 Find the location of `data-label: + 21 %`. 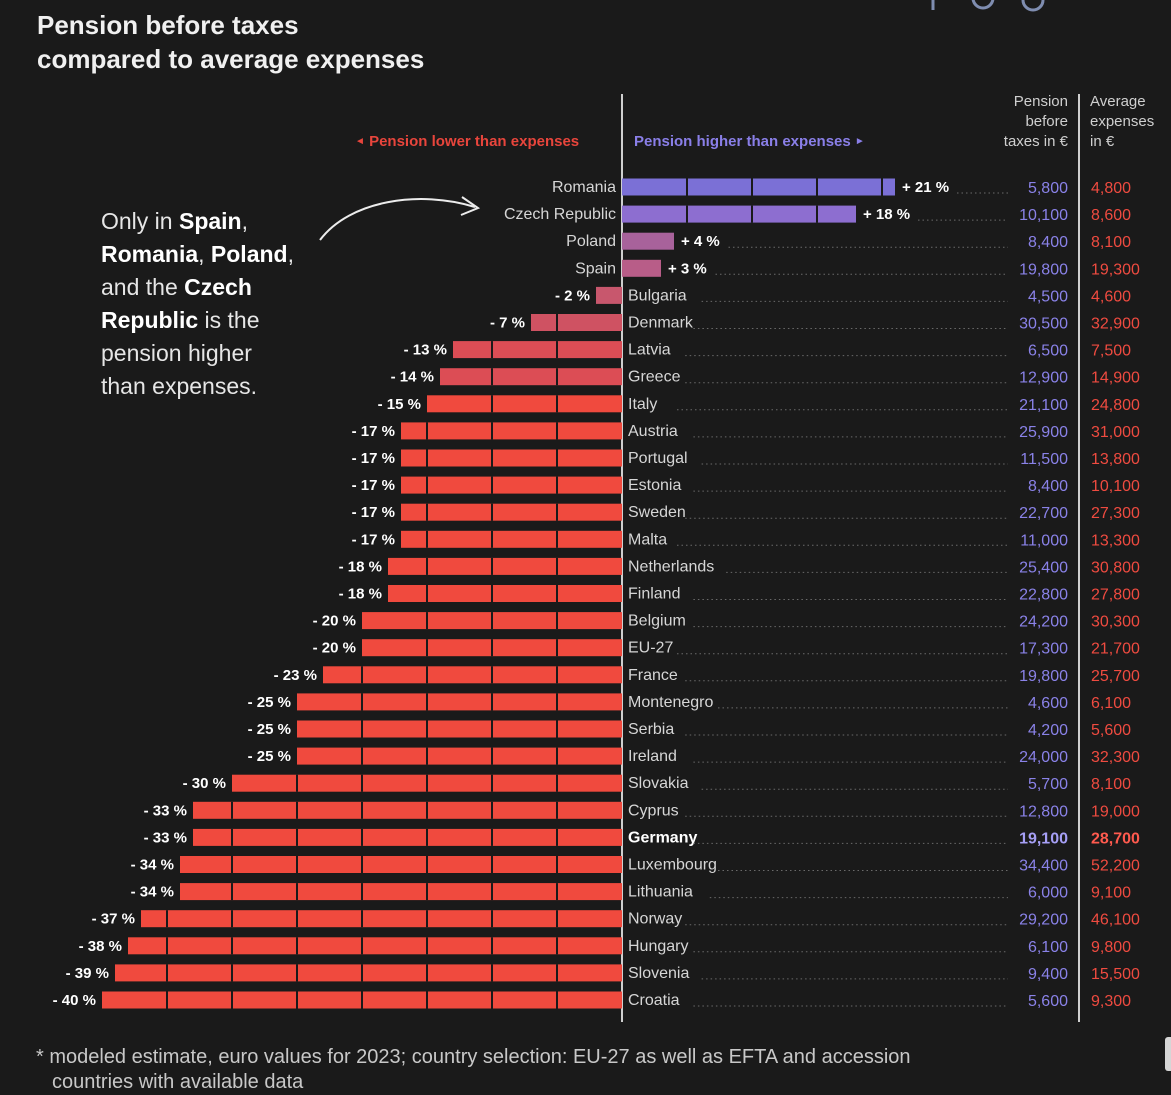

data-label: + 21 % is located at coordinates (925, 187).